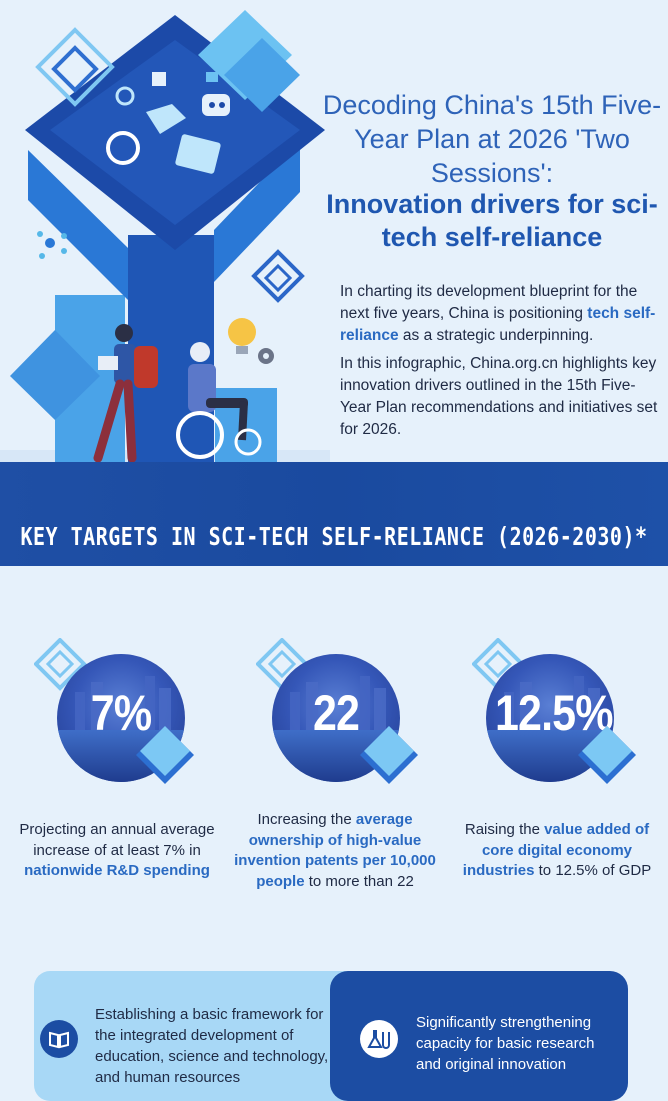  I want to click on lab-flask-icon, so click(379, 1039).